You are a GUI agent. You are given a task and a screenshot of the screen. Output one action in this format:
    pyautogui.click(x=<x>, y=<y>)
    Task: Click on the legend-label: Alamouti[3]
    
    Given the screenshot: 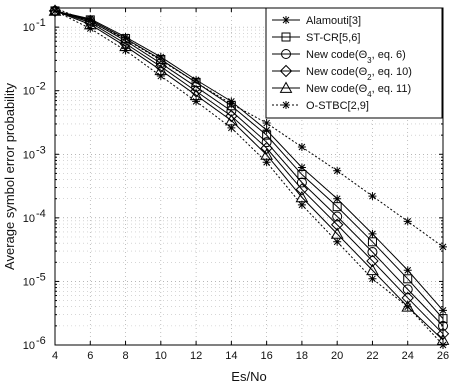 What is the action you would take?
    pyautogui.click(x=333, y=21)
    